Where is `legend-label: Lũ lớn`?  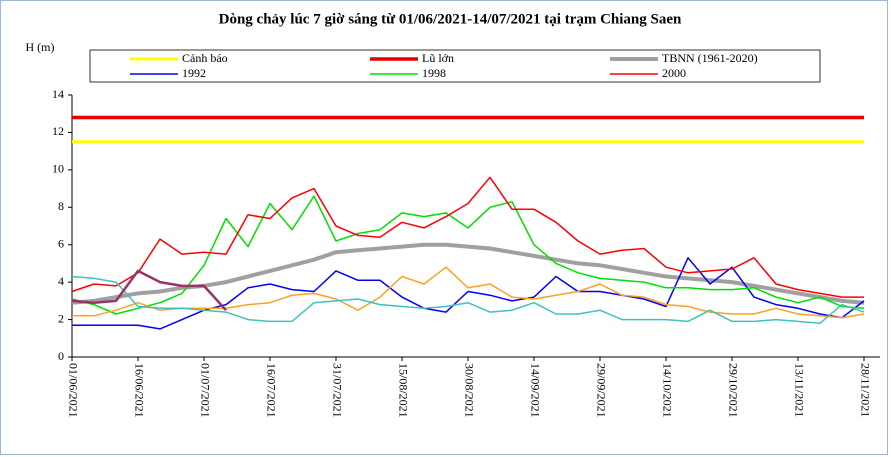 legend-label: Lũ lớn is located at coordinates (438, 58).